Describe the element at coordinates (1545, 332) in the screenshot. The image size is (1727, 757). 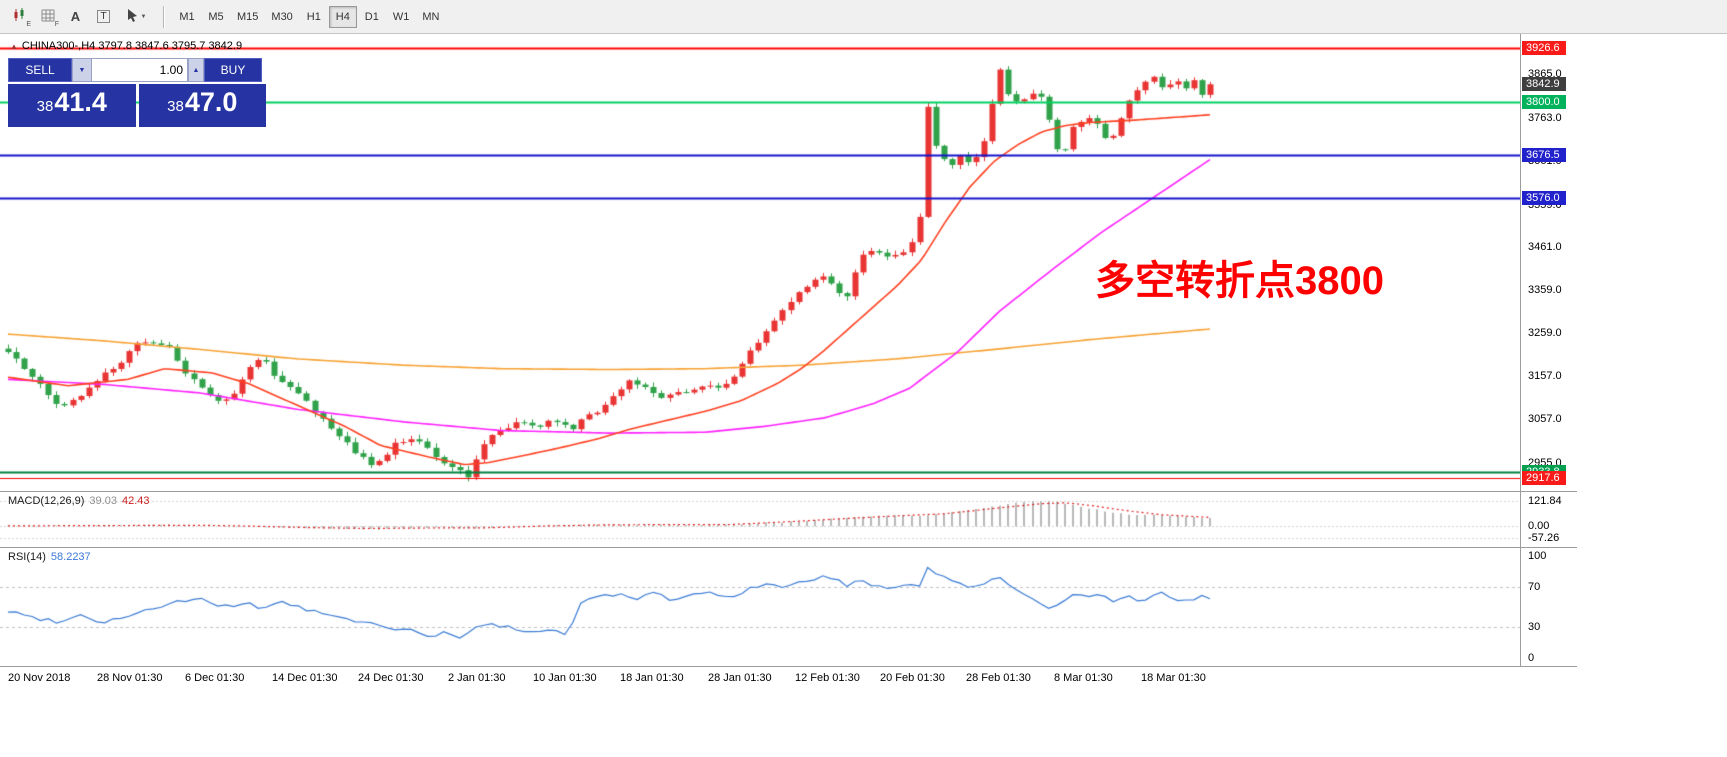
I see `price-axis-tick: 3259.0` at that location.